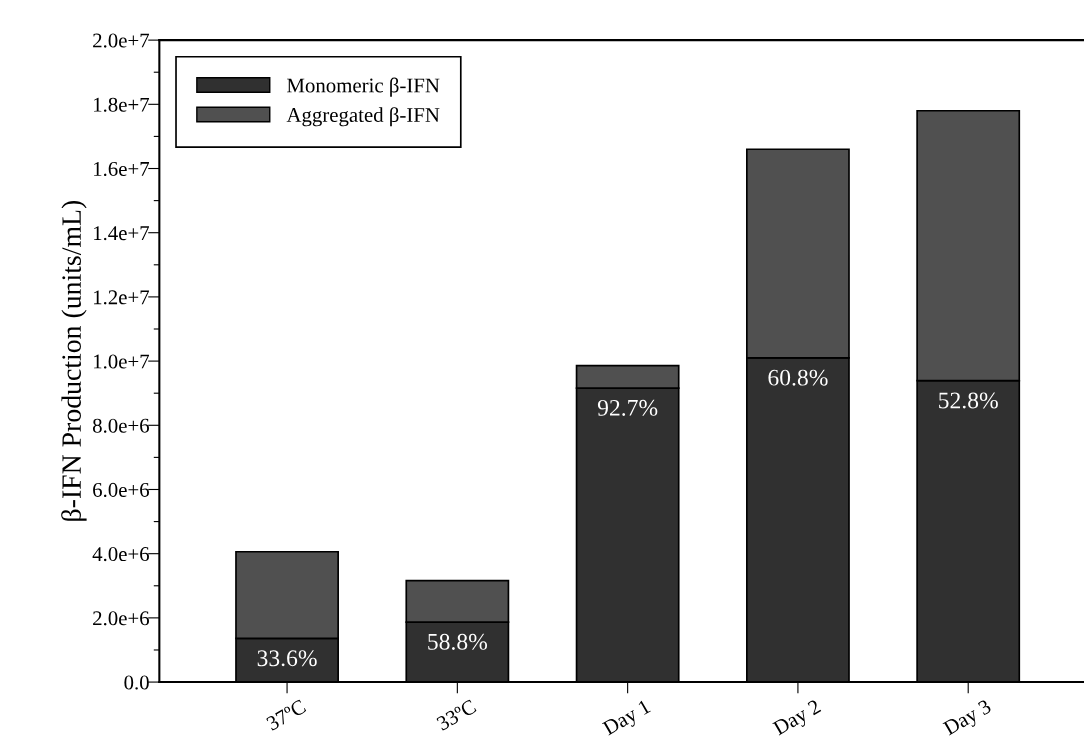  Describe the element at coordinates (74, 360) in the screenshot. I see `y-axis-title: β-IFN Production (units/mL)` at that location.